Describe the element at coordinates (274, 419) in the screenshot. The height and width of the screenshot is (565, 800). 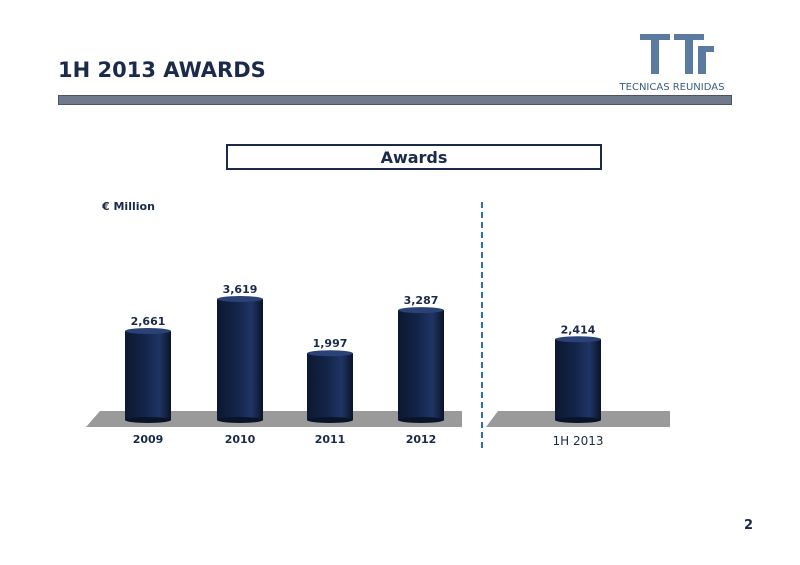
I see `chart-floor-left` at that location.